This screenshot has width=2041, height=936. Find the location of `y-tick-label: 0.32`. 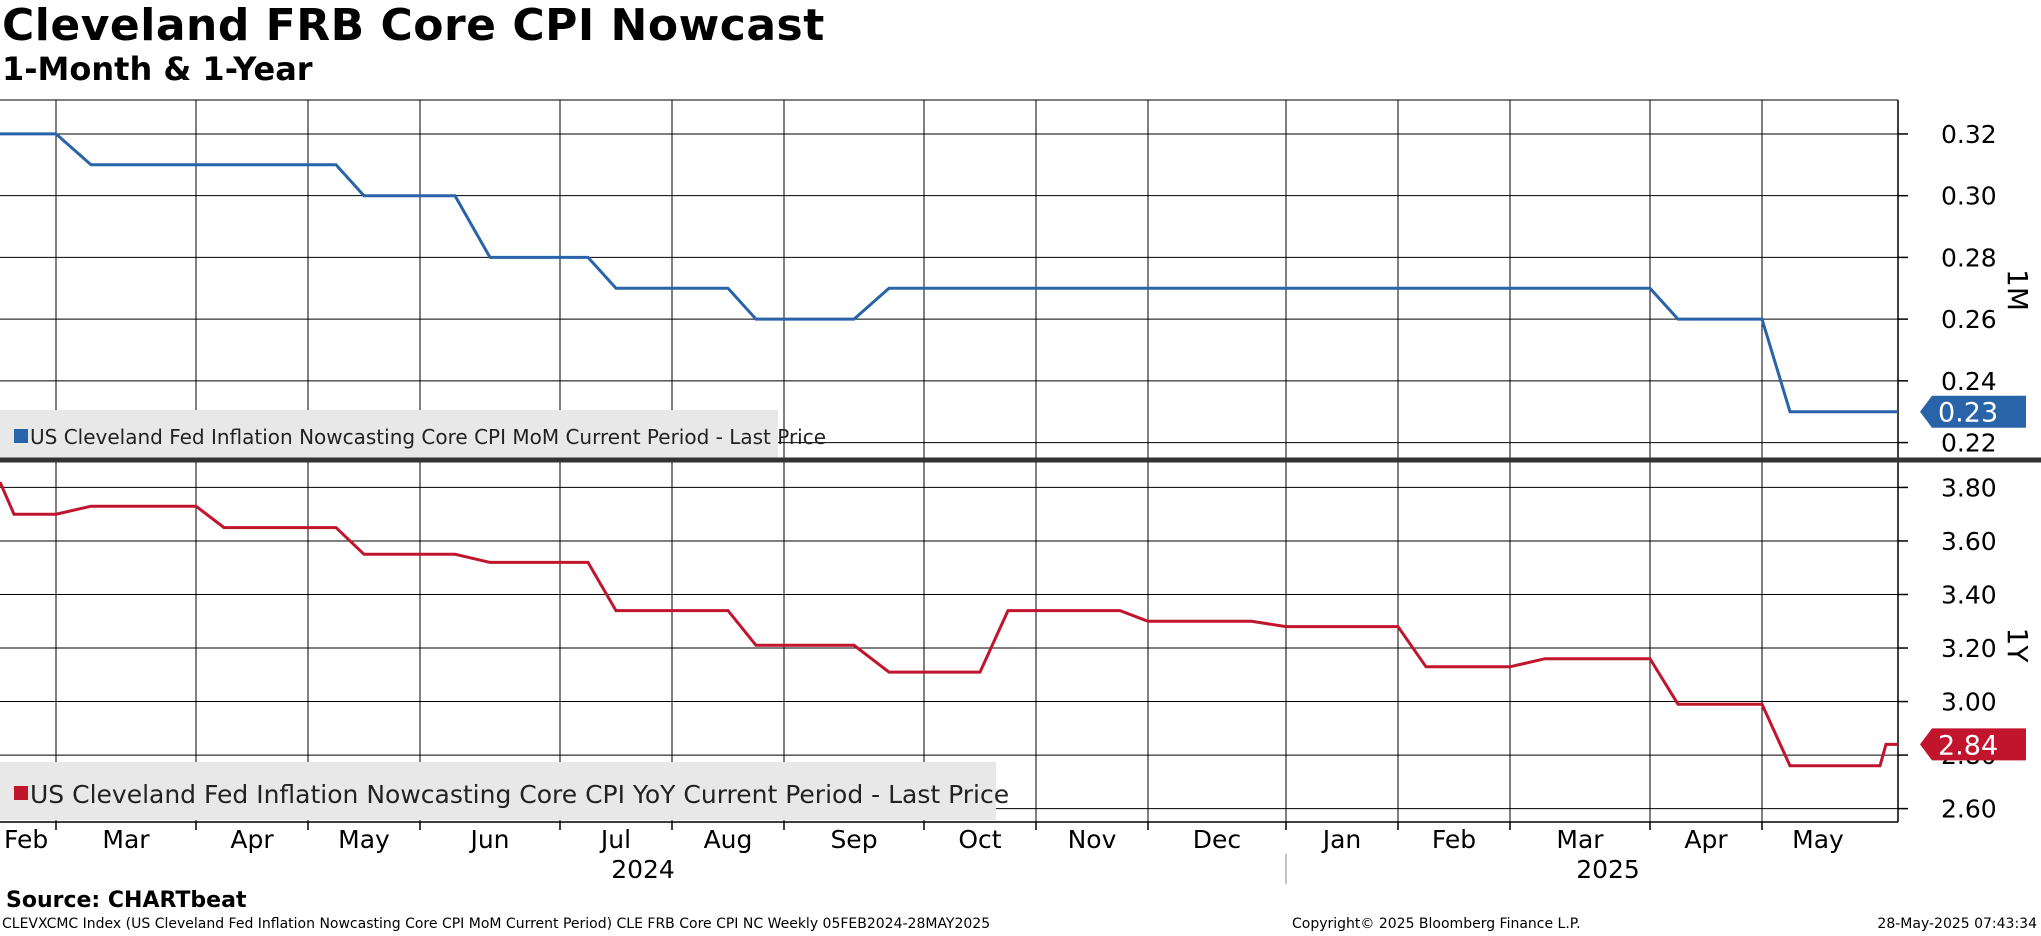

y-tick-label: 0.32 is located at coordinates (1969, 134).